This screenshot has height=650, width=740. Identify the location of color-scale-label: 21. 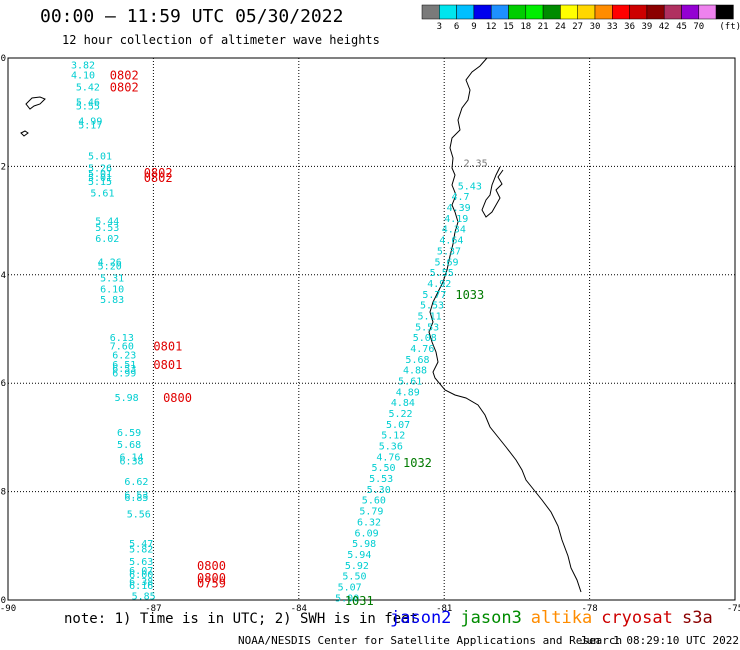
(543, 27).